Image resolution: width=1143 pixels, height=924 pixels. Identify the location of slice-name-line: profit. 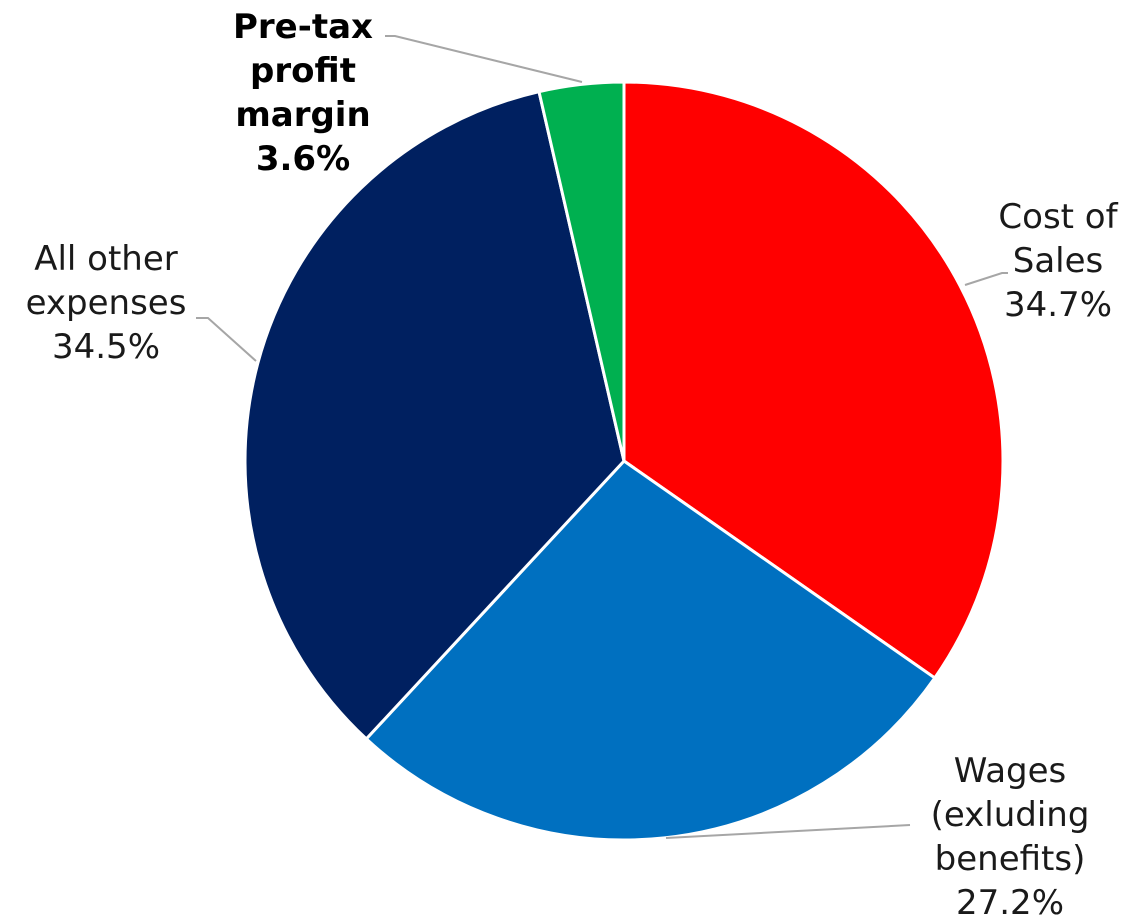
(303, 71).